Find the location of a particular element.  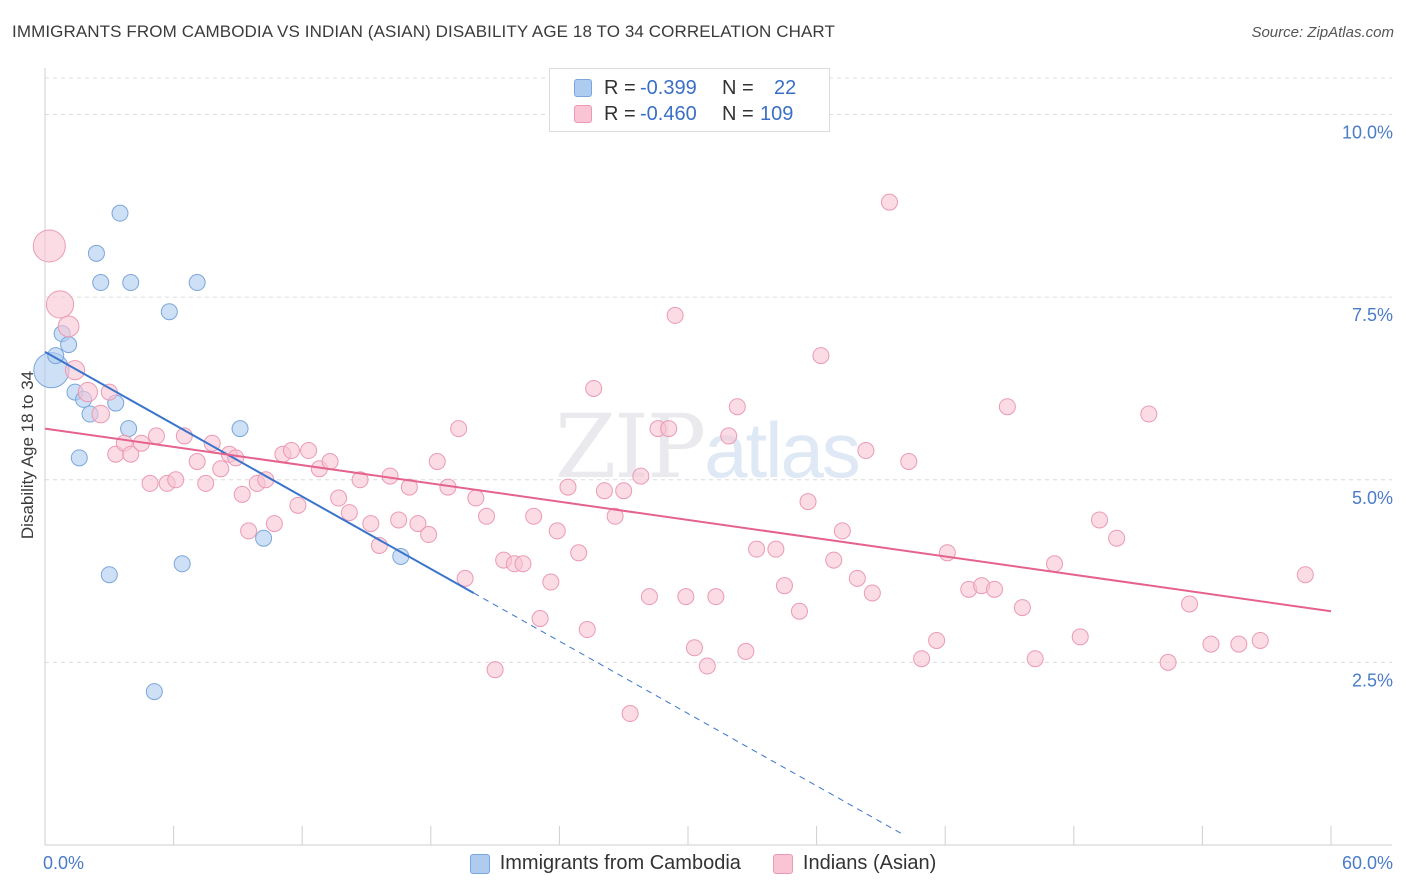

y-tick-label: 7.5% is located at coordinates (1372, 315).